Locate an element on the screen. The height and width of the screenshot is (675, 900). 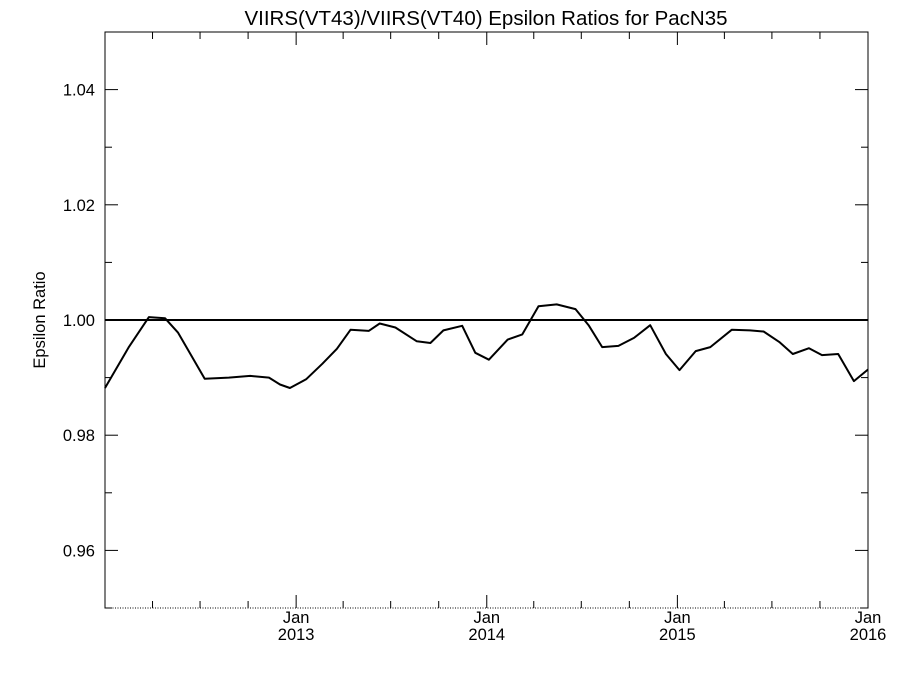
y-tick-label: 1.02 is located at coordinates (79, 206).